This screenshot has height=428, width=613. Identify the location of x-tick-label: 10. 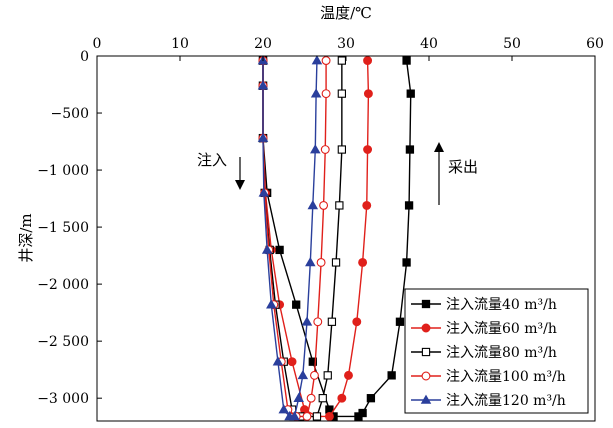
(180, 44).